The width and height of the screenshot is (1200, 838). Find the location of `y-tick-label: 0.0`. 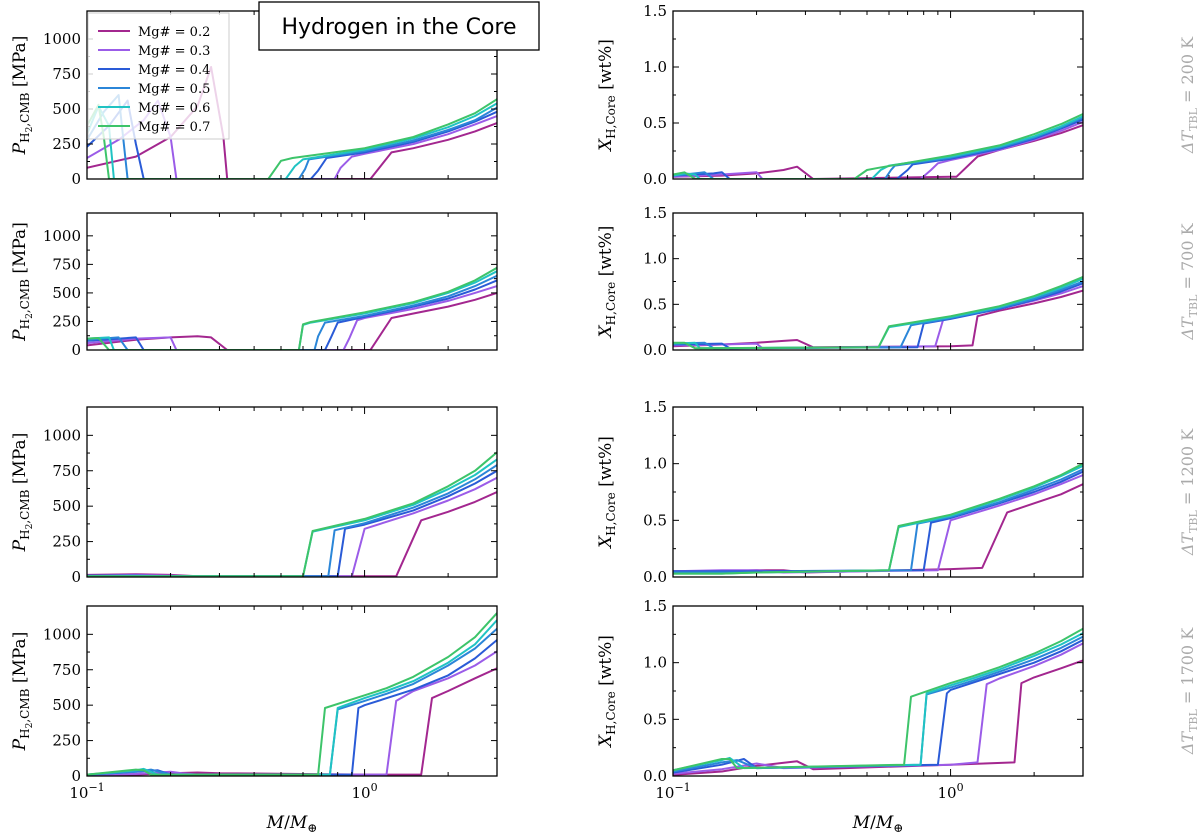

y-tick-label: 0.0 is located at coordinates (655, 577).